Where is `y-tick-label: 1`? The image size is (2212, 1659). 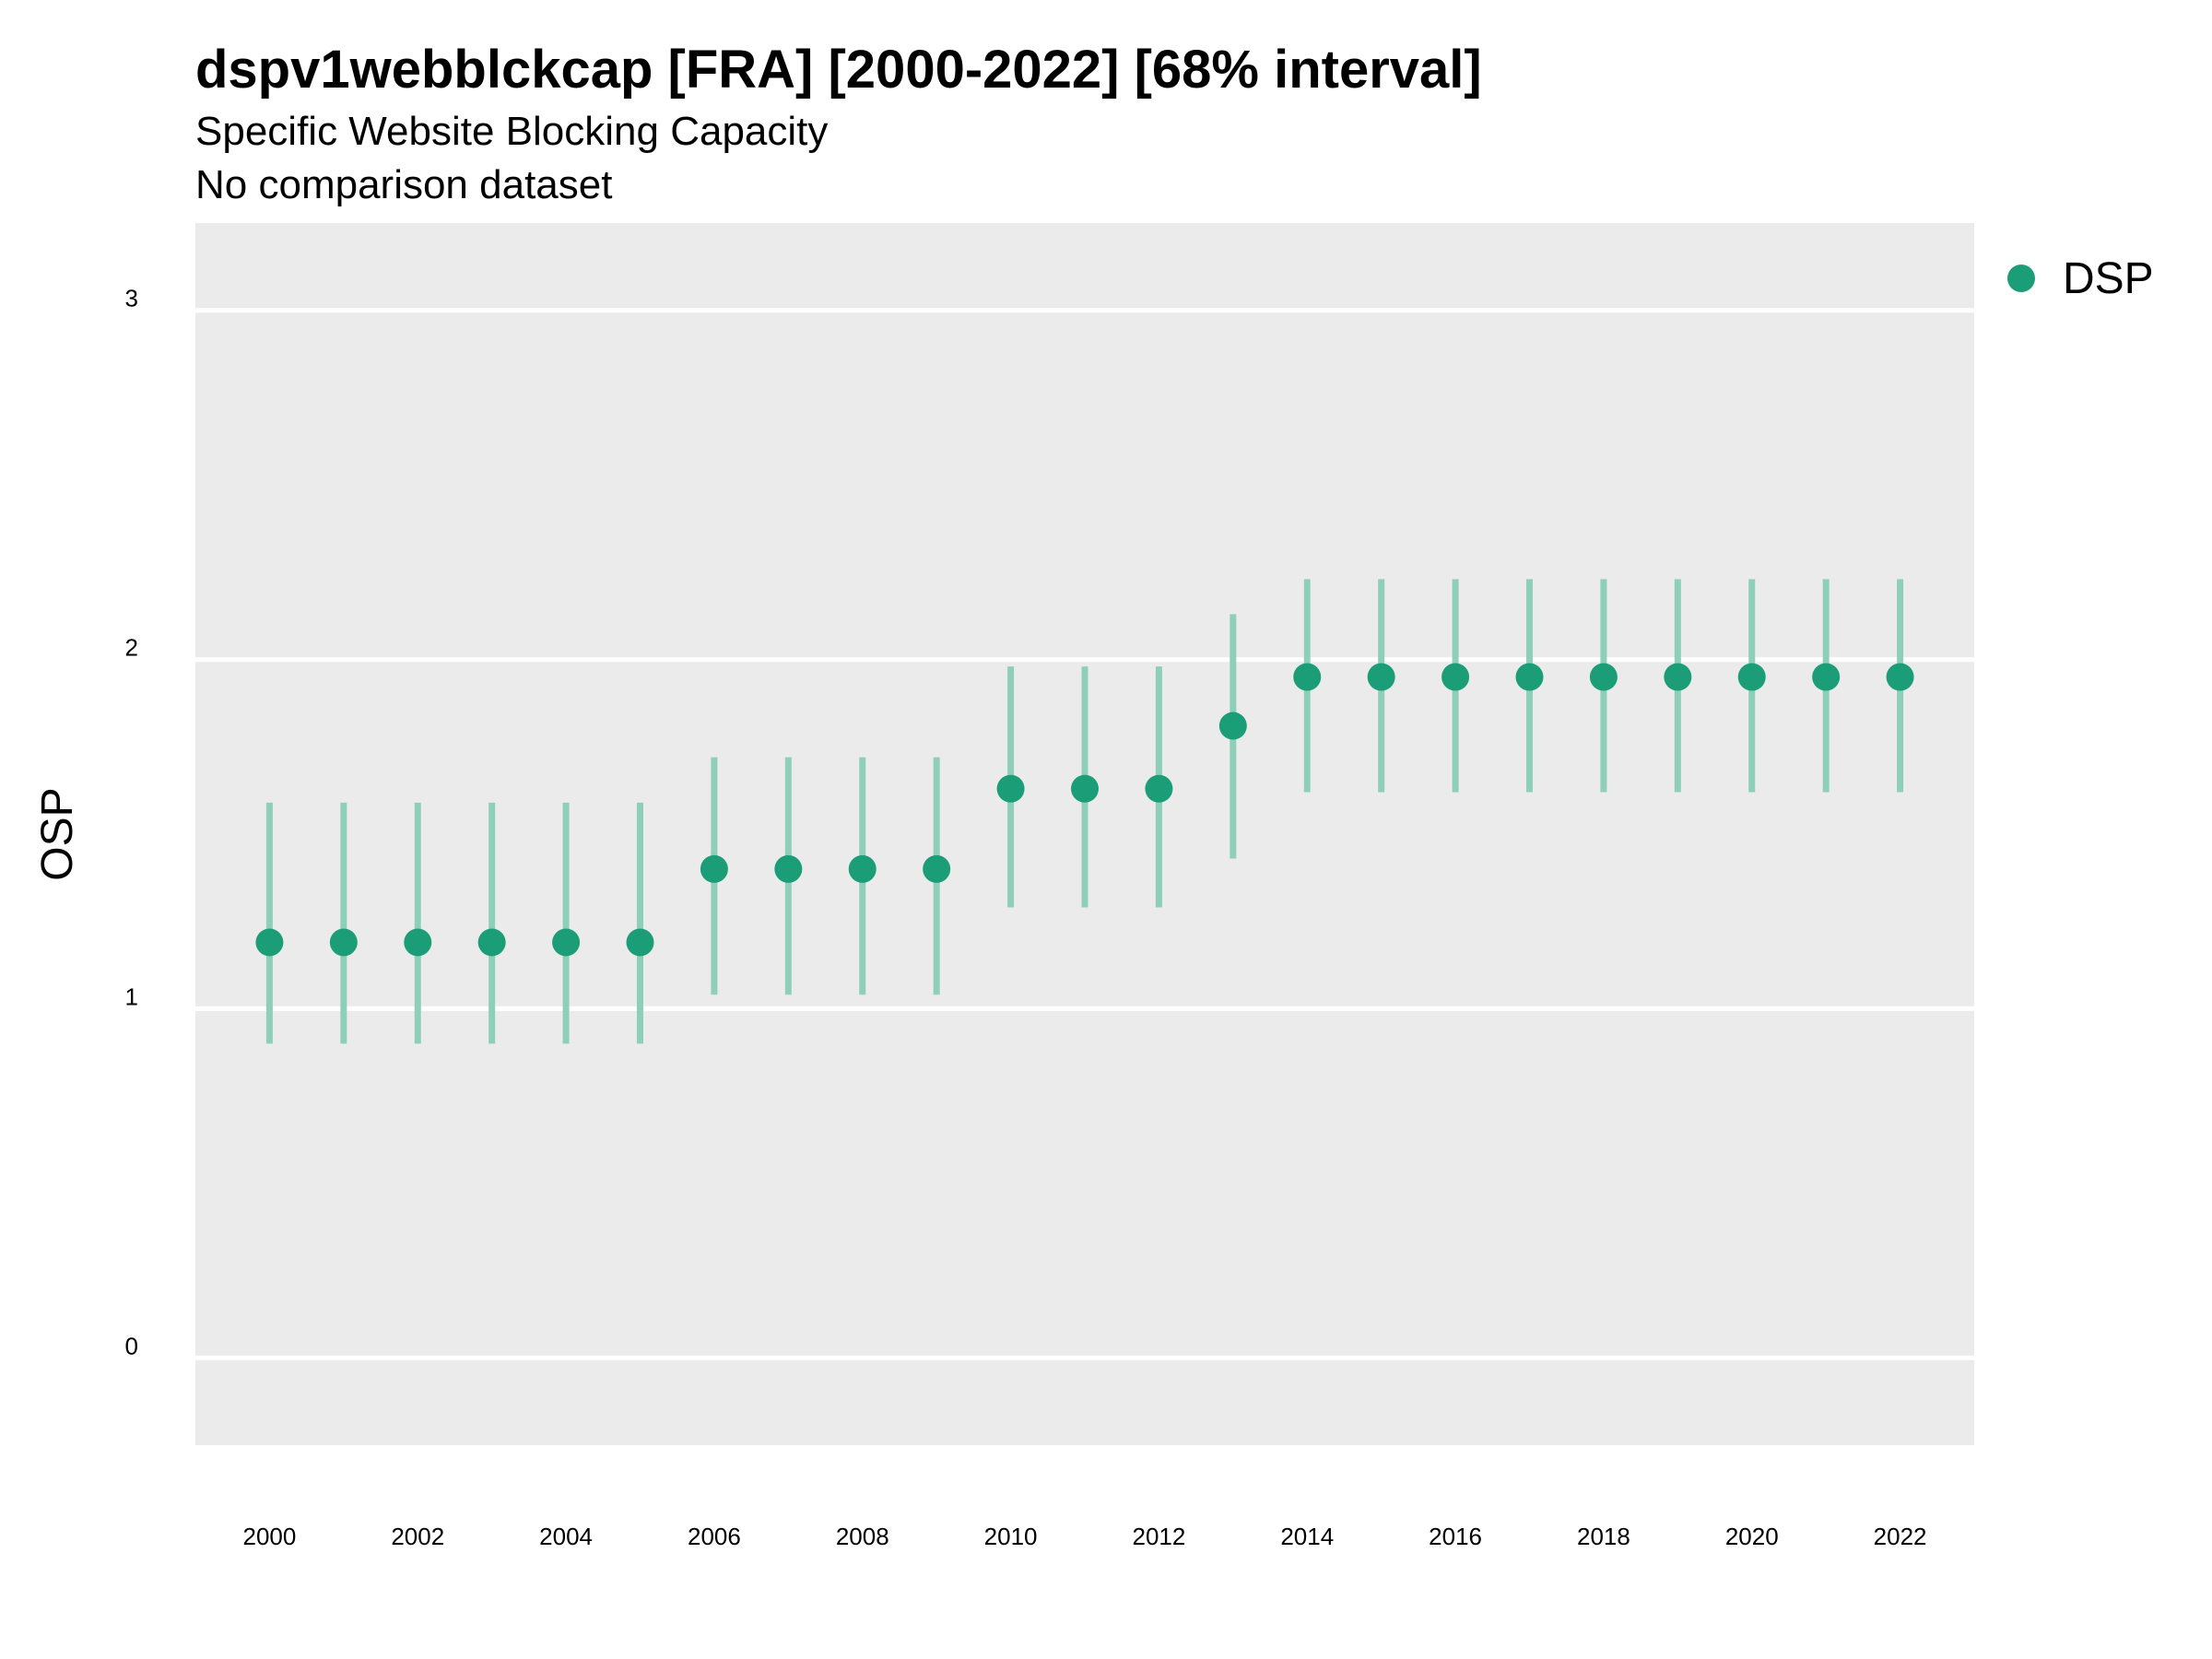
y-tick-label: 1 is located at coordinates (131, 996).